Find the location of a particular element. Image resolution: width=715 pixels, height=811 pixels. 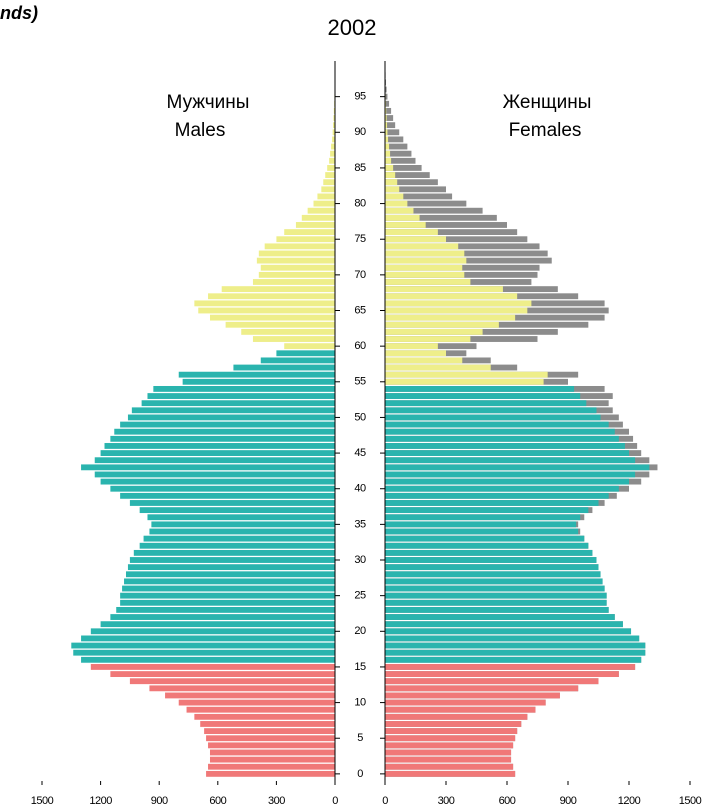

males-label-en: Males is located at coordinates (200, 130).